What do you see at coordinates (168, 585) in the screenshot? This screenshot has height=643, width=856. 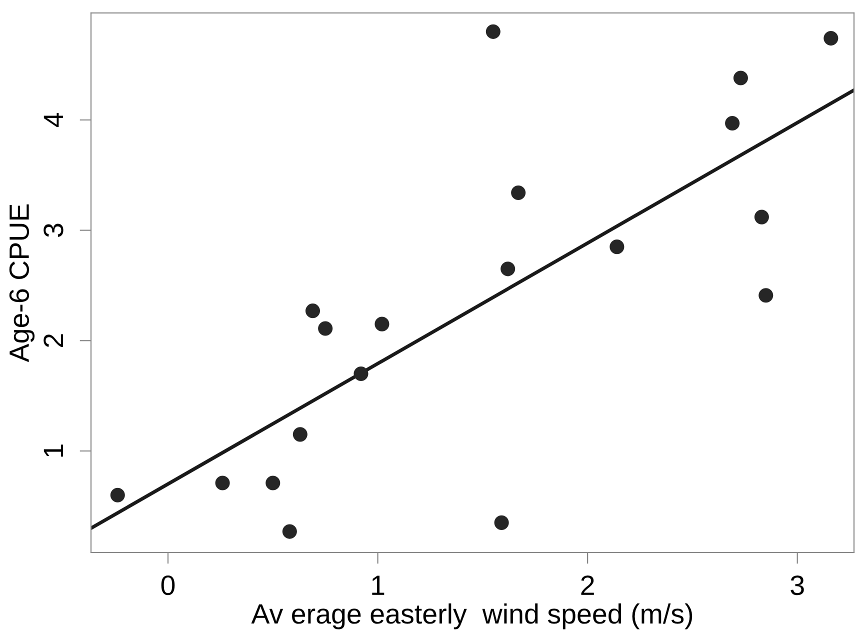 I see `x-tick-label: 0` at bounding box center [168, 585].